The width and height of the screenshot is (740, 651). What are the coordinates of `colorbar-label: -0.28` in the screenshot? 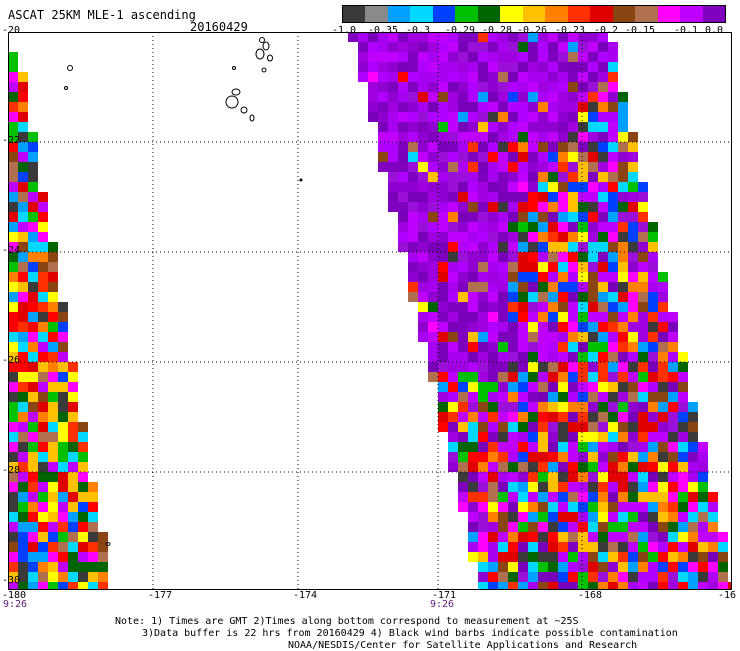 It's located at (497, 30).